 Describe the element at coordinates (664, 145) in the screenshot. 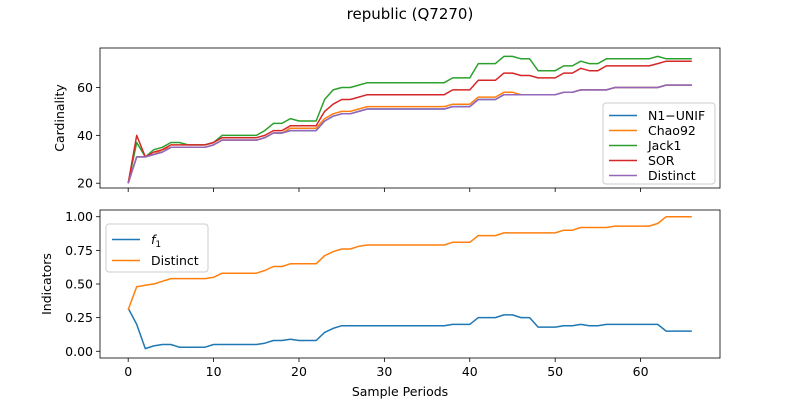

I see `legend-label: Jack1` at that location.